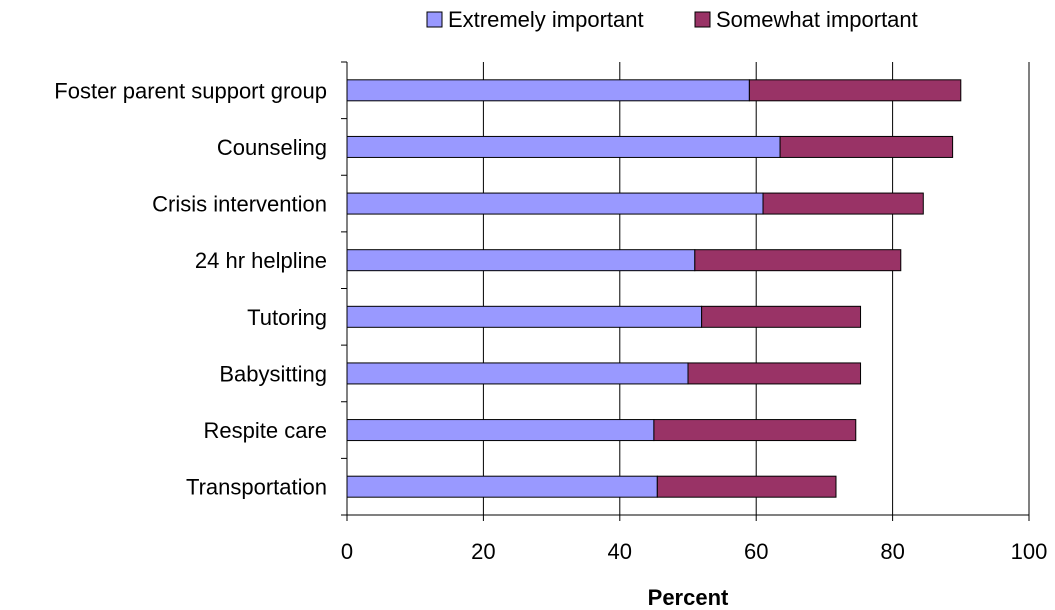  Describe the element at coordinates (256, 487) in the screenshot. I see `category-label: Transportation` at that location.